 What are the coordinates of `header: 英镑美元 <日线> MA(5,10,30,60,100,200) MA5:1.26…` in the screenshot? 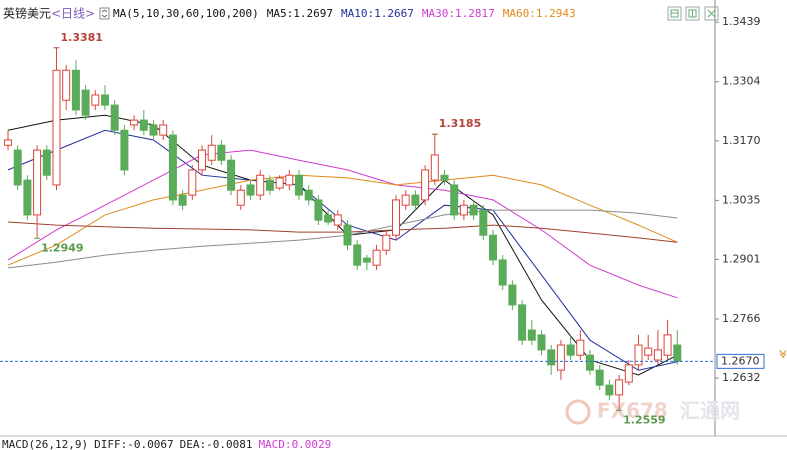 It's located at (289, 13).